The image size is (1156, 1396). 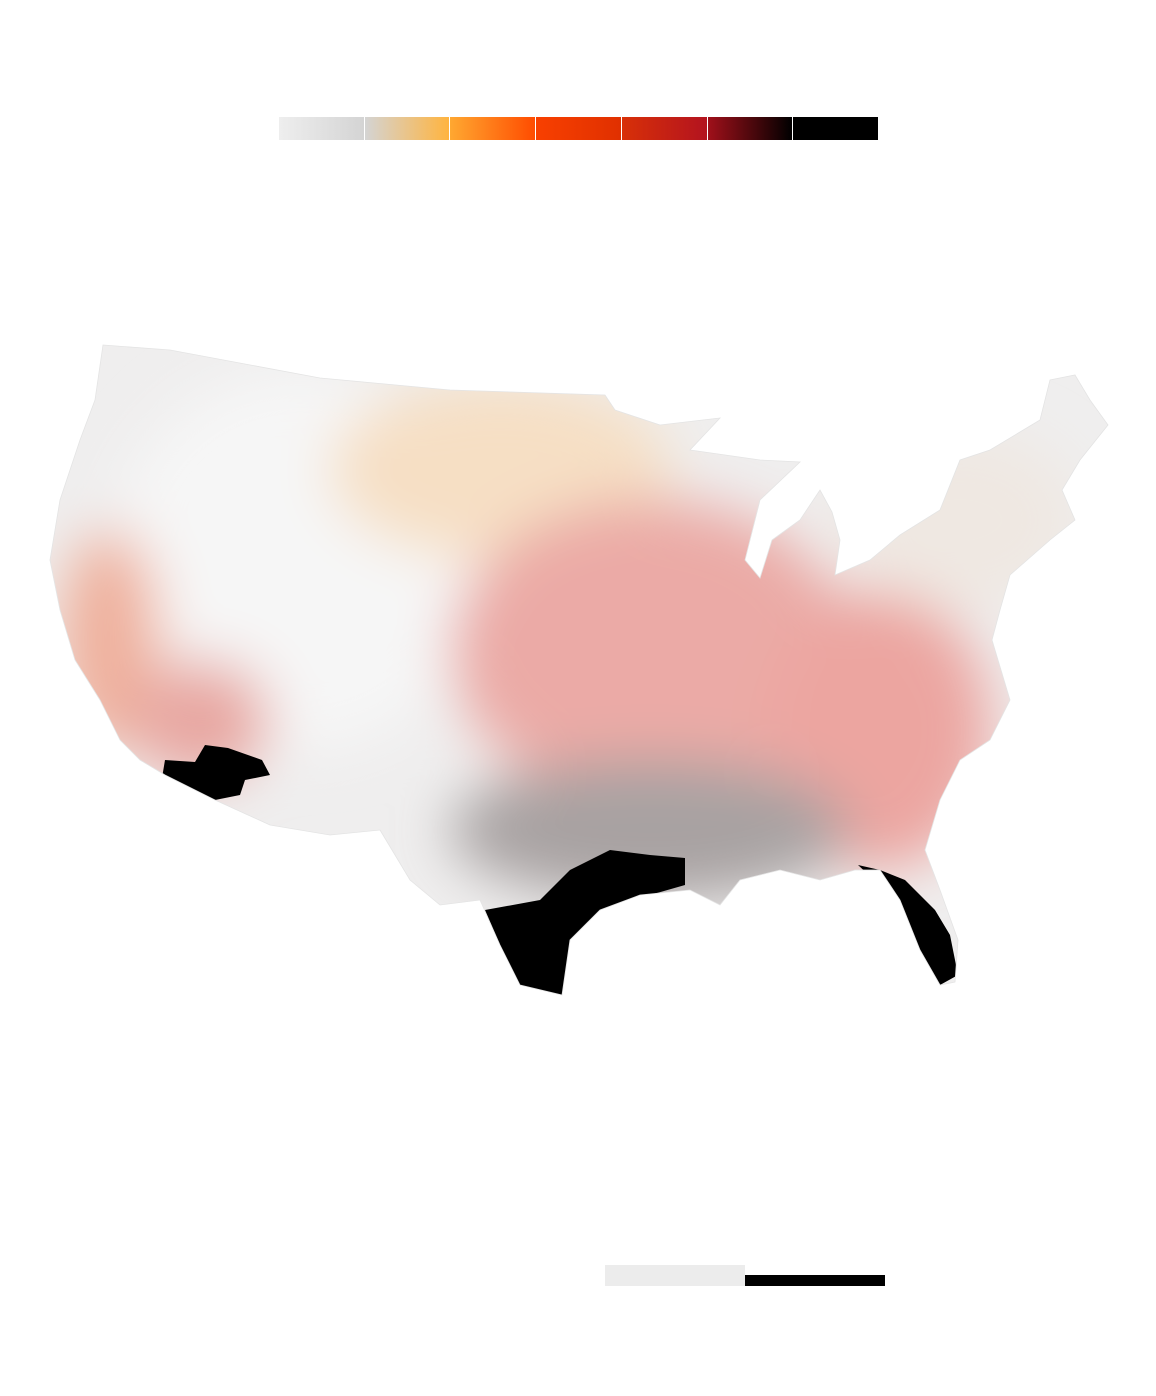 I want to click on region-northeast-light, so click(x=960, y=520).